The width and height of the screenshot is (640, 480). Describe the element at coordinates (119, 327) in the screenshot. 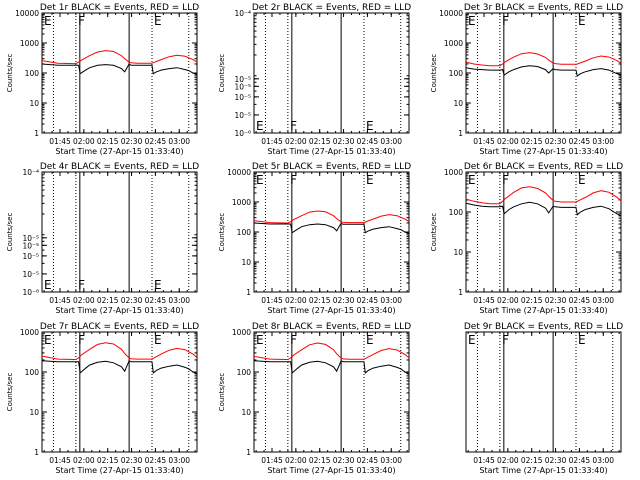

I see `panel-title: Det 7r BLACK = Events, RED = LLD` at that location.